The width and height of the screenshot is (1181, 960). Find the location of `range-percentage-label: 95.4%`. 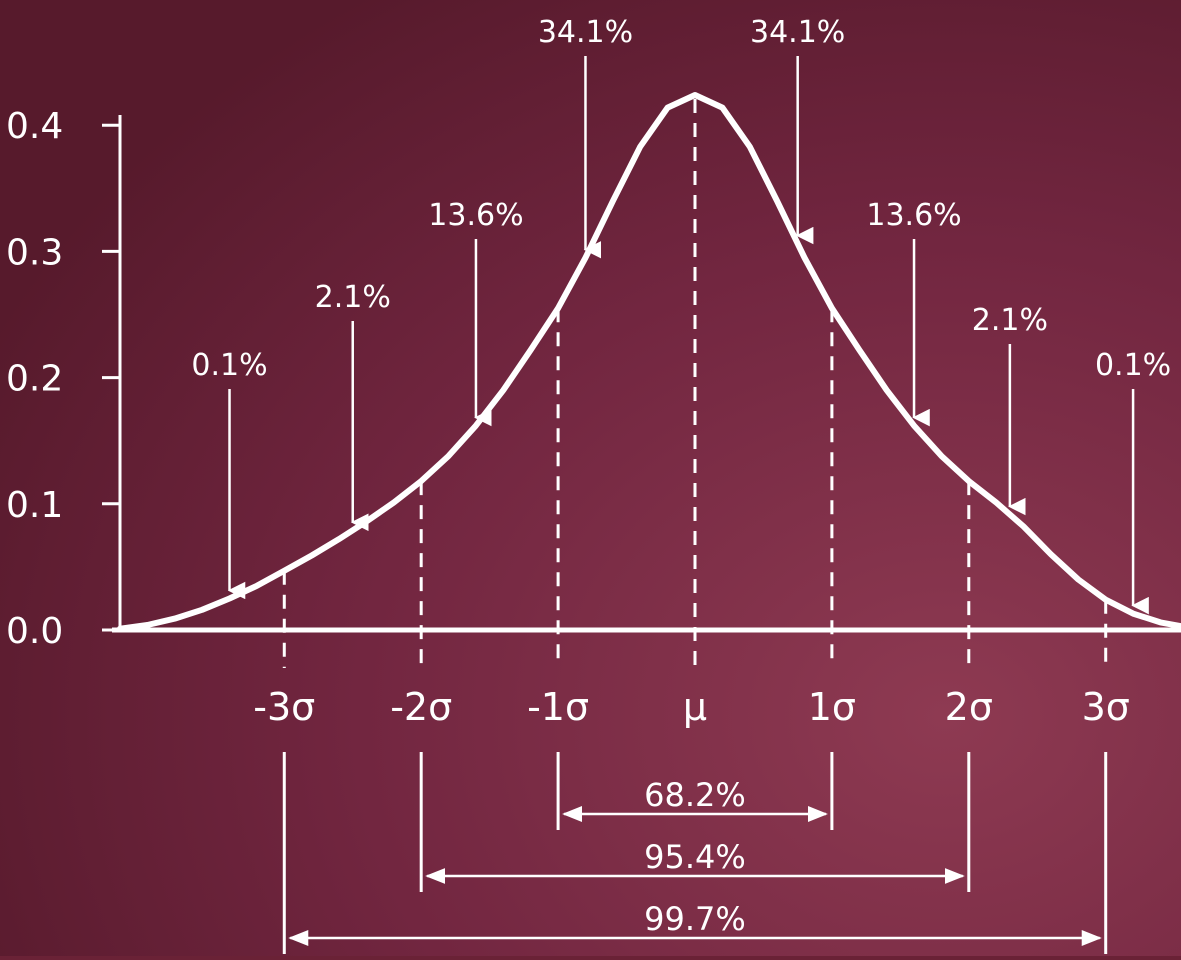

range-percentage-label: 95.4% is located at coordinates (695, 857).